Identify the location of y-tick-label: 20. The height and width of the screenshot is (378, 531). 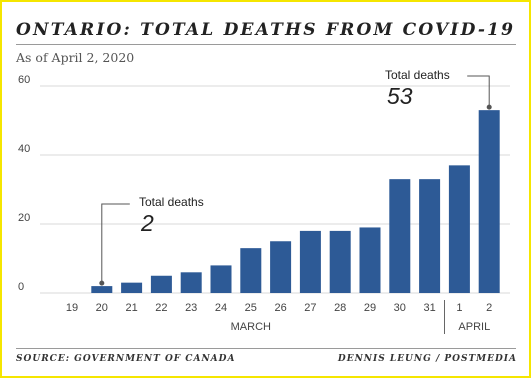
(24, 218).